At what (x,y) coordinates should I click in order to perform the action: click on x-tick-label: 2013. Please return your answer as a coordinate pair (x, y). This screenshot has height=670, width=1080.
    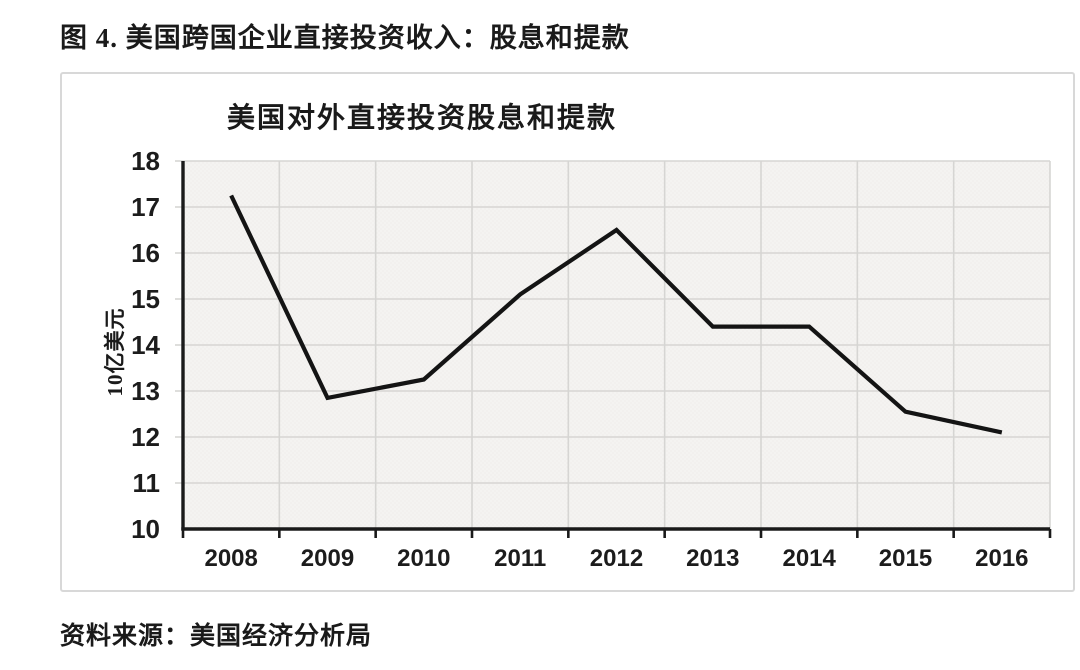
    Looking at the image, I should click on (712, 558).